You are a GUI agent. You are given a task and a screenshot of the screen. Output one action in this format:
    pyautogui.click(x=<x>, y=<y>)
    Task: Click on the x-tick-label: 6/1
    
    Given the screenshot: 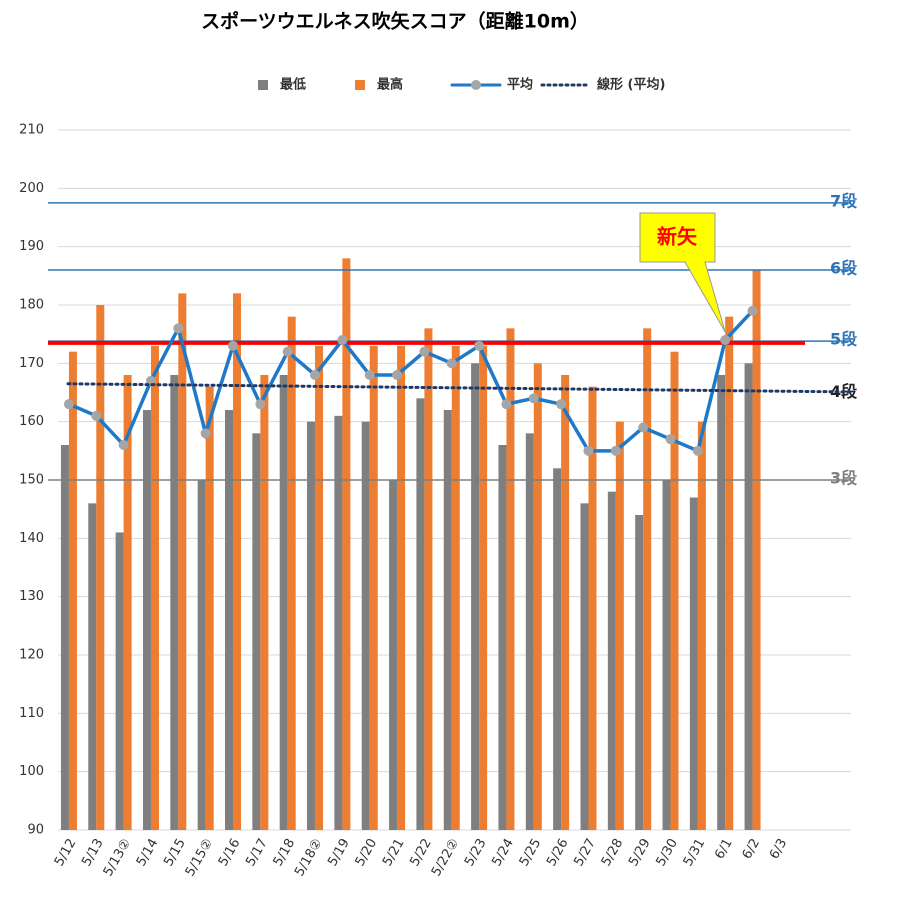 What is the action you would take?
    pyautogui.click(x=723, y=849)
    